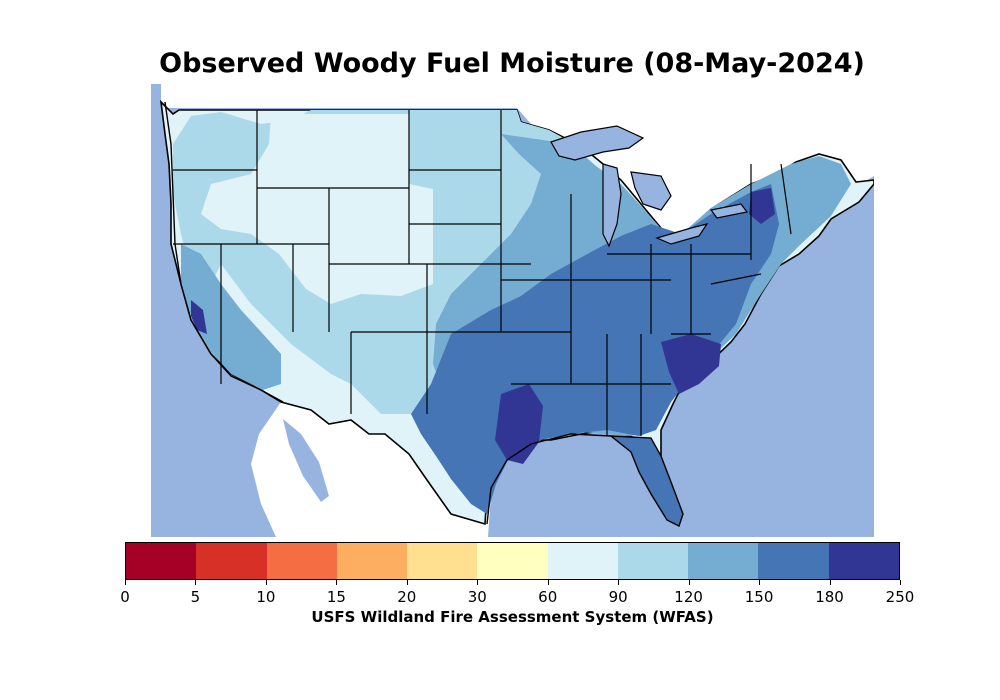  I want to click on colorbar-tick-label: 60, so click(548, 597).